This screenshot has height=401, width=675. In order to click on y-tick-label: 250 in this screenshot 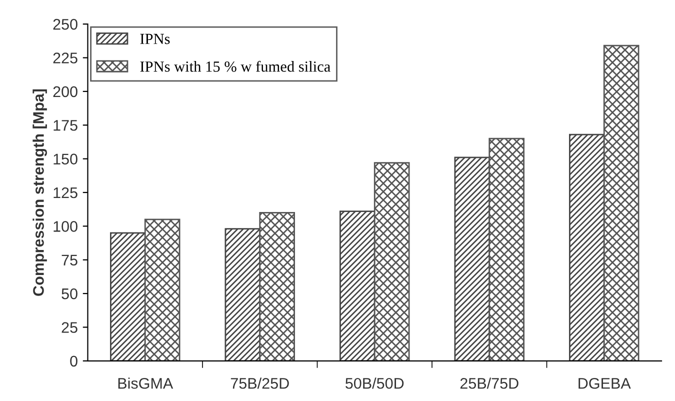, I will do `click(65, 24)`.